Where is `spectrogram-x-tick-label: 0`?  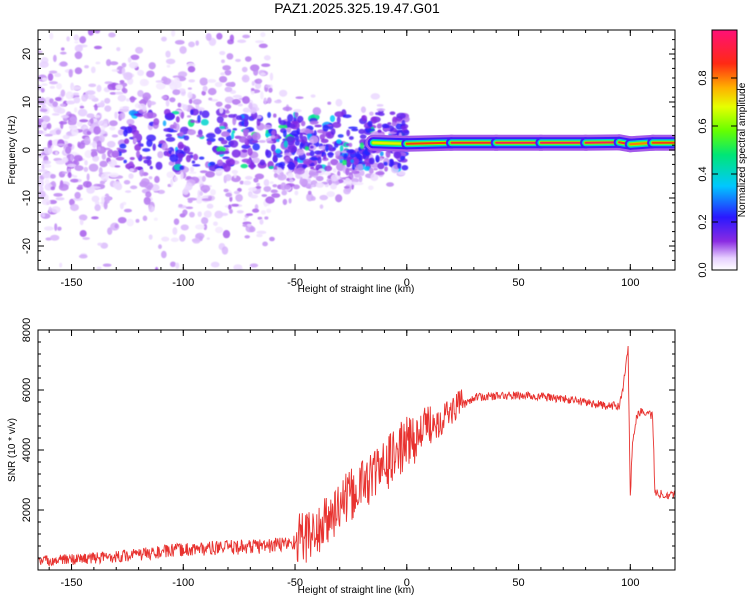 spectrogram-x-tick-label: 0 is located at coordinates (407, 283).